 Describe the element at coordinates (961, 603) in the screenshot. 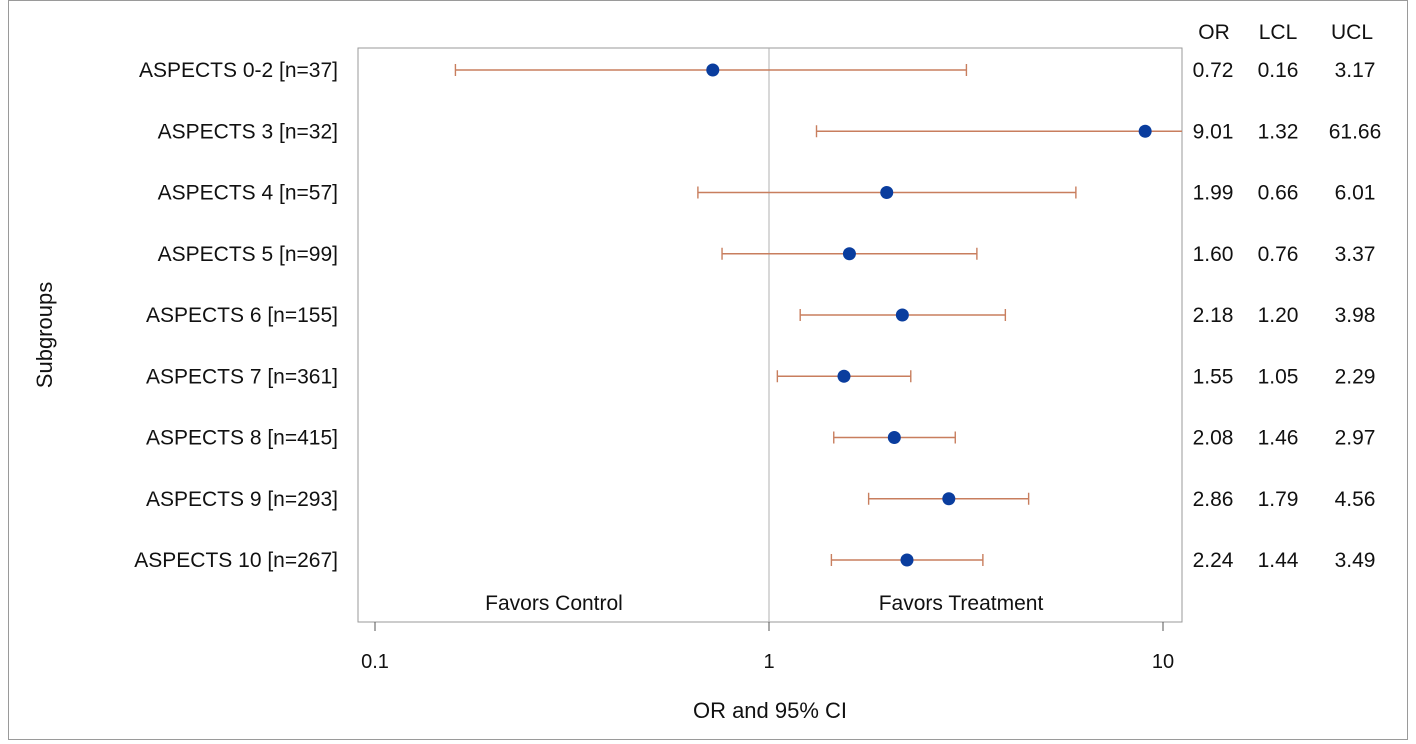

I see `favors-treatment-label: Favors Treatment` at that location.